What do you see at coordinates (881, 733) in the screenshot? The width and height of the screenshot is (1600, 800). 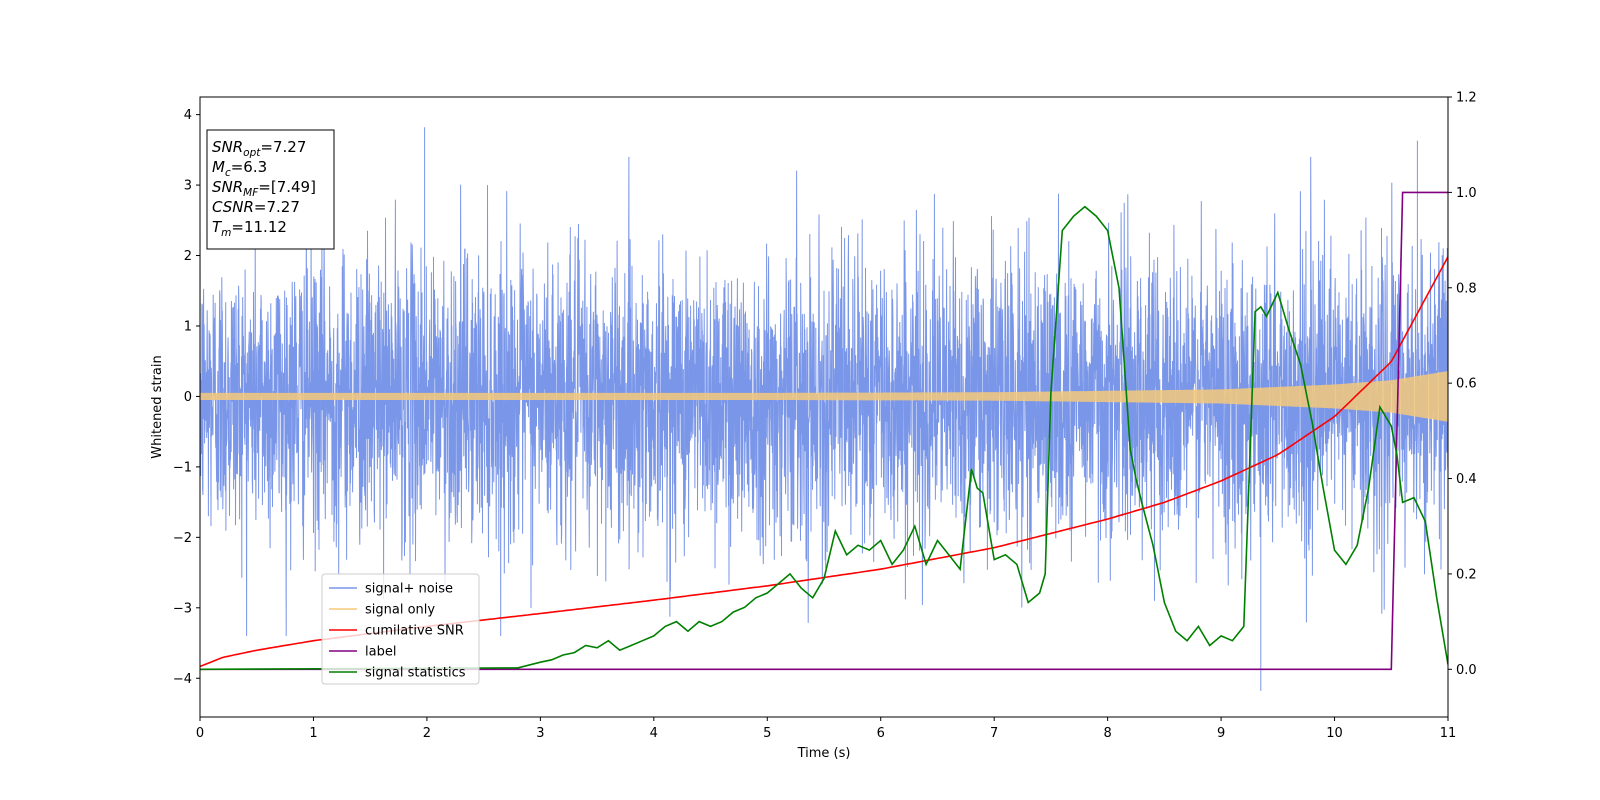 I see `x-tick-label: 6` at bounding box center [881, 733].